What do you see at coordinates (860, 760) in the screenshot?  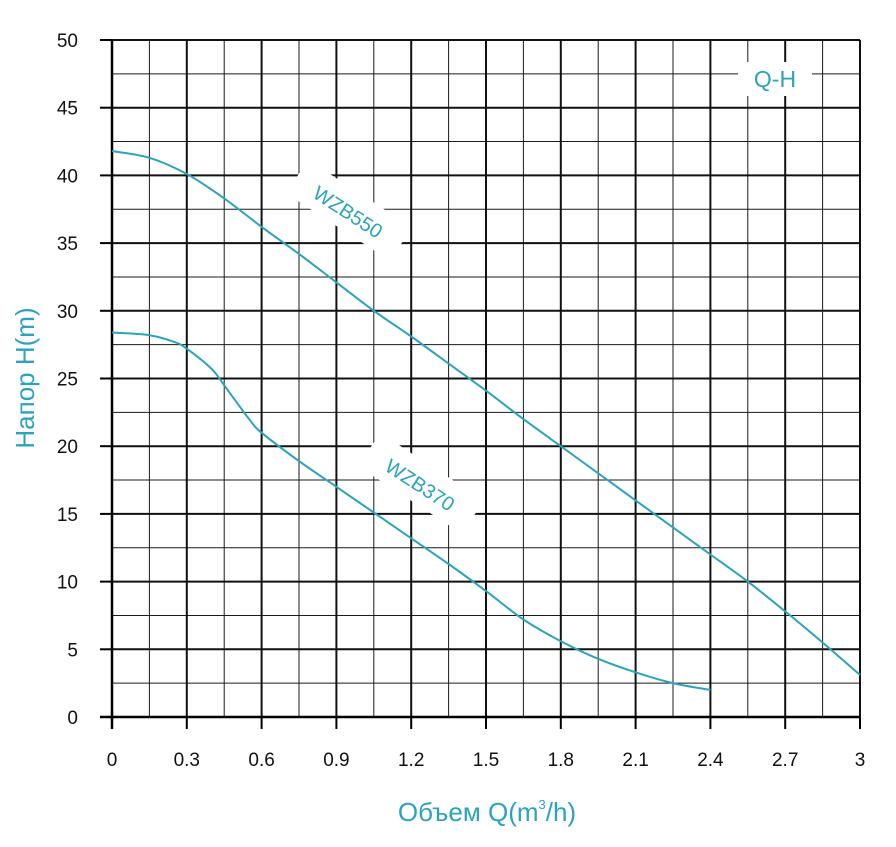 I see `x-tick-label: 3` at bounding box center [860, 760].